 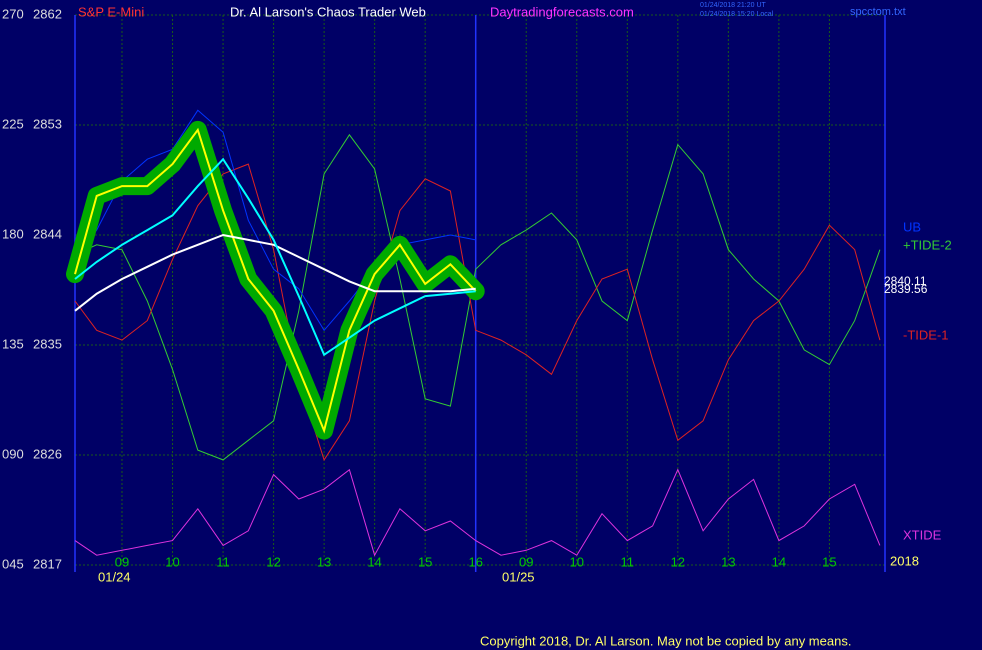 What do you see at coordinates (733, 5) in the screenshot?
I see `time-ut: 01/24/2018 21:20 UT` at bounding box center [733, 5].